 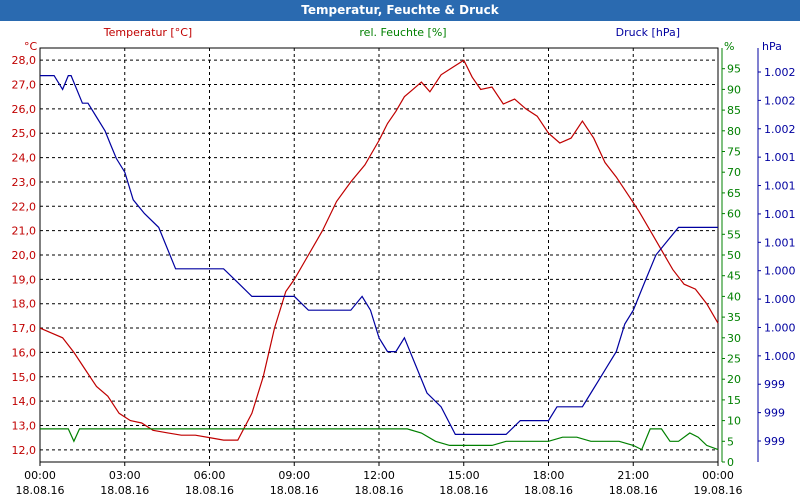 I want to click on legend-entry: Druck [hPa], so click(x=648, y=32).